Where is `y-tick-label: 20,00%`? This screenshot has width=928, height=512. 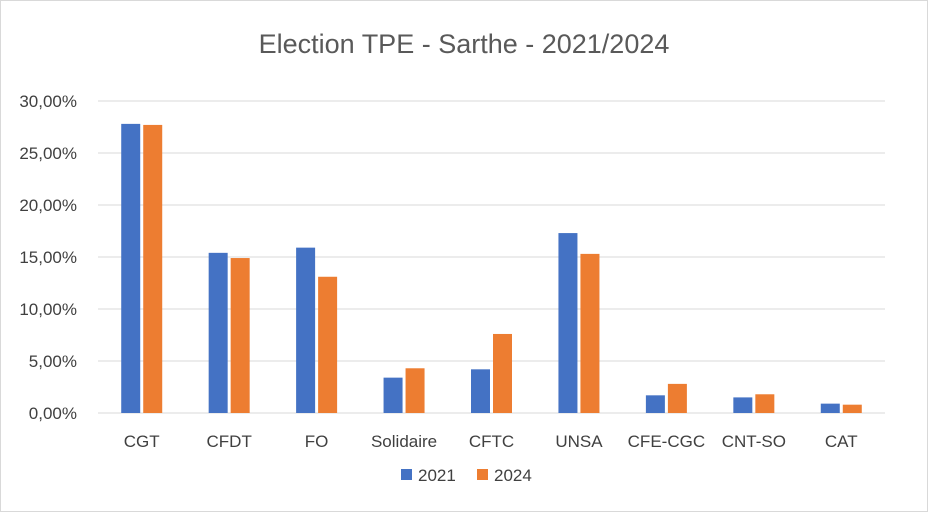
y-tick-label: 20,00% is located at coordinates (48, 205).